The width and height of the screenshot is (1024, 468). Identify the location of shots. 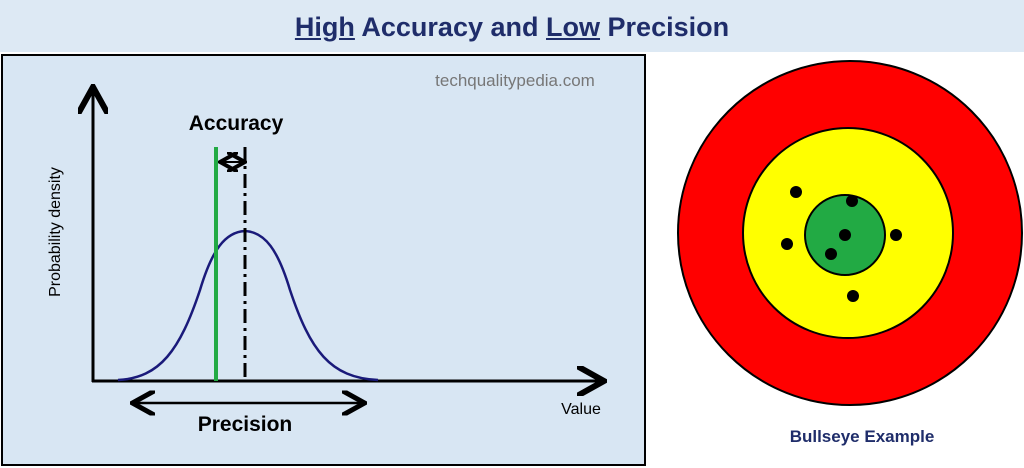
(841, 244).